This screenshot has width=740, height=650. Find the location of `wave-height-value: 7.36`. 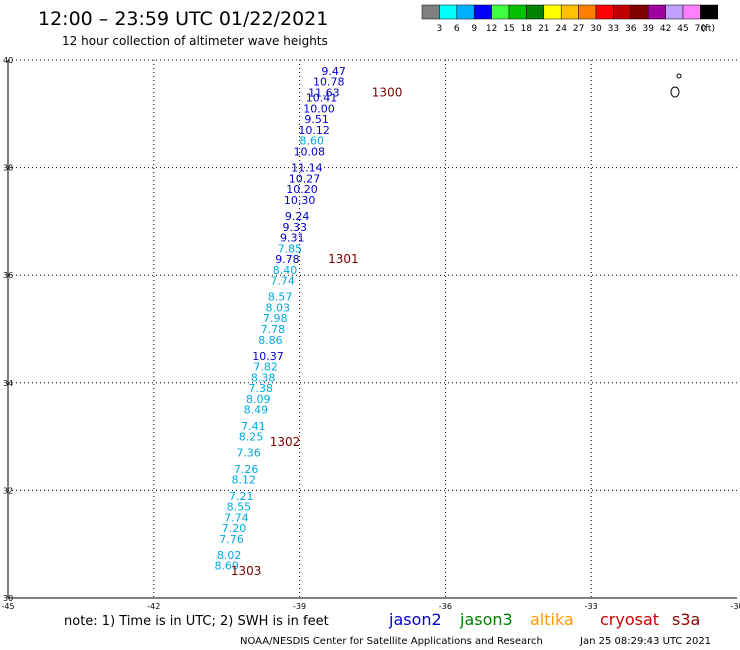

wave-height-value: 7.36 is located at coordinates (248, 453).